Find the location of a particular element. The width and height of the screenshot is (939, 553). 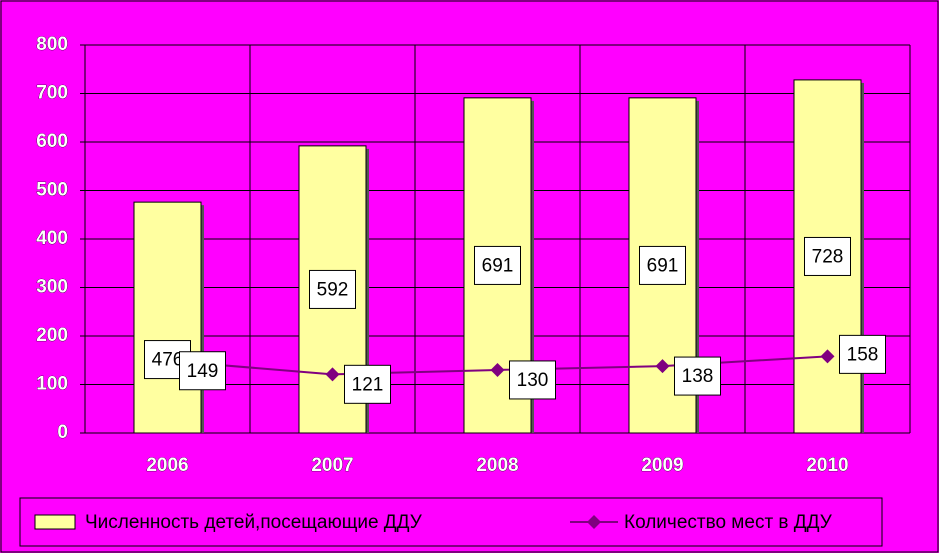

legend-label: Количество мест в ДДУ is located at coordinates (728, 522).